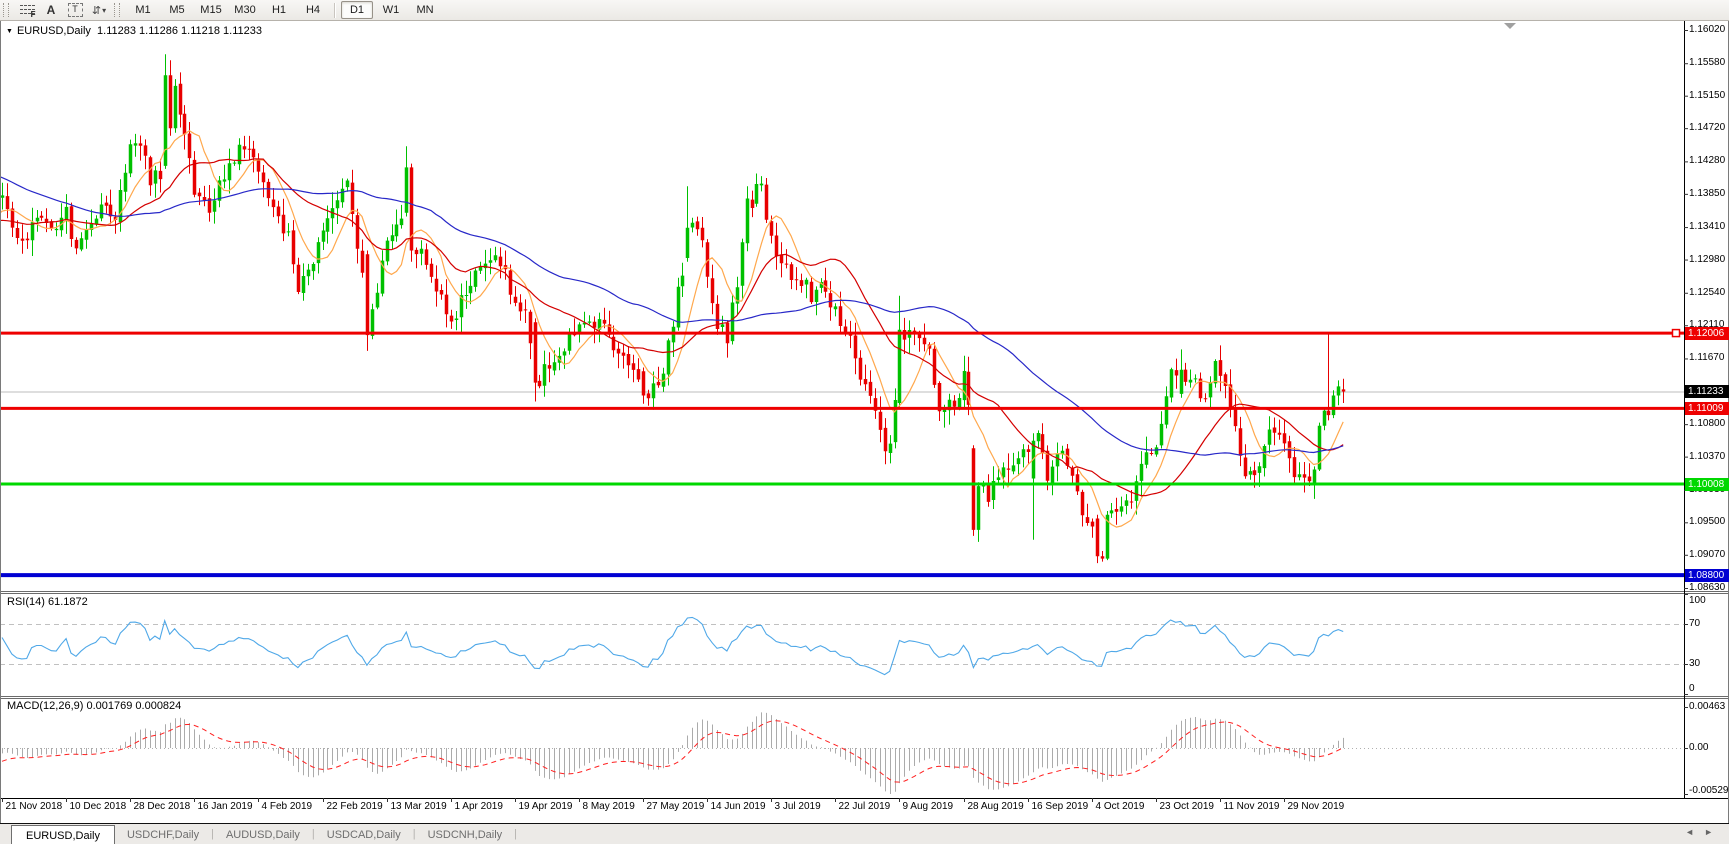 Image resolution: width=1729 pixels, height=844 pixels. Describe the element at coordinates (177, 10) in the screenshot. I see `timeframe-button-m5: M5` at that location.